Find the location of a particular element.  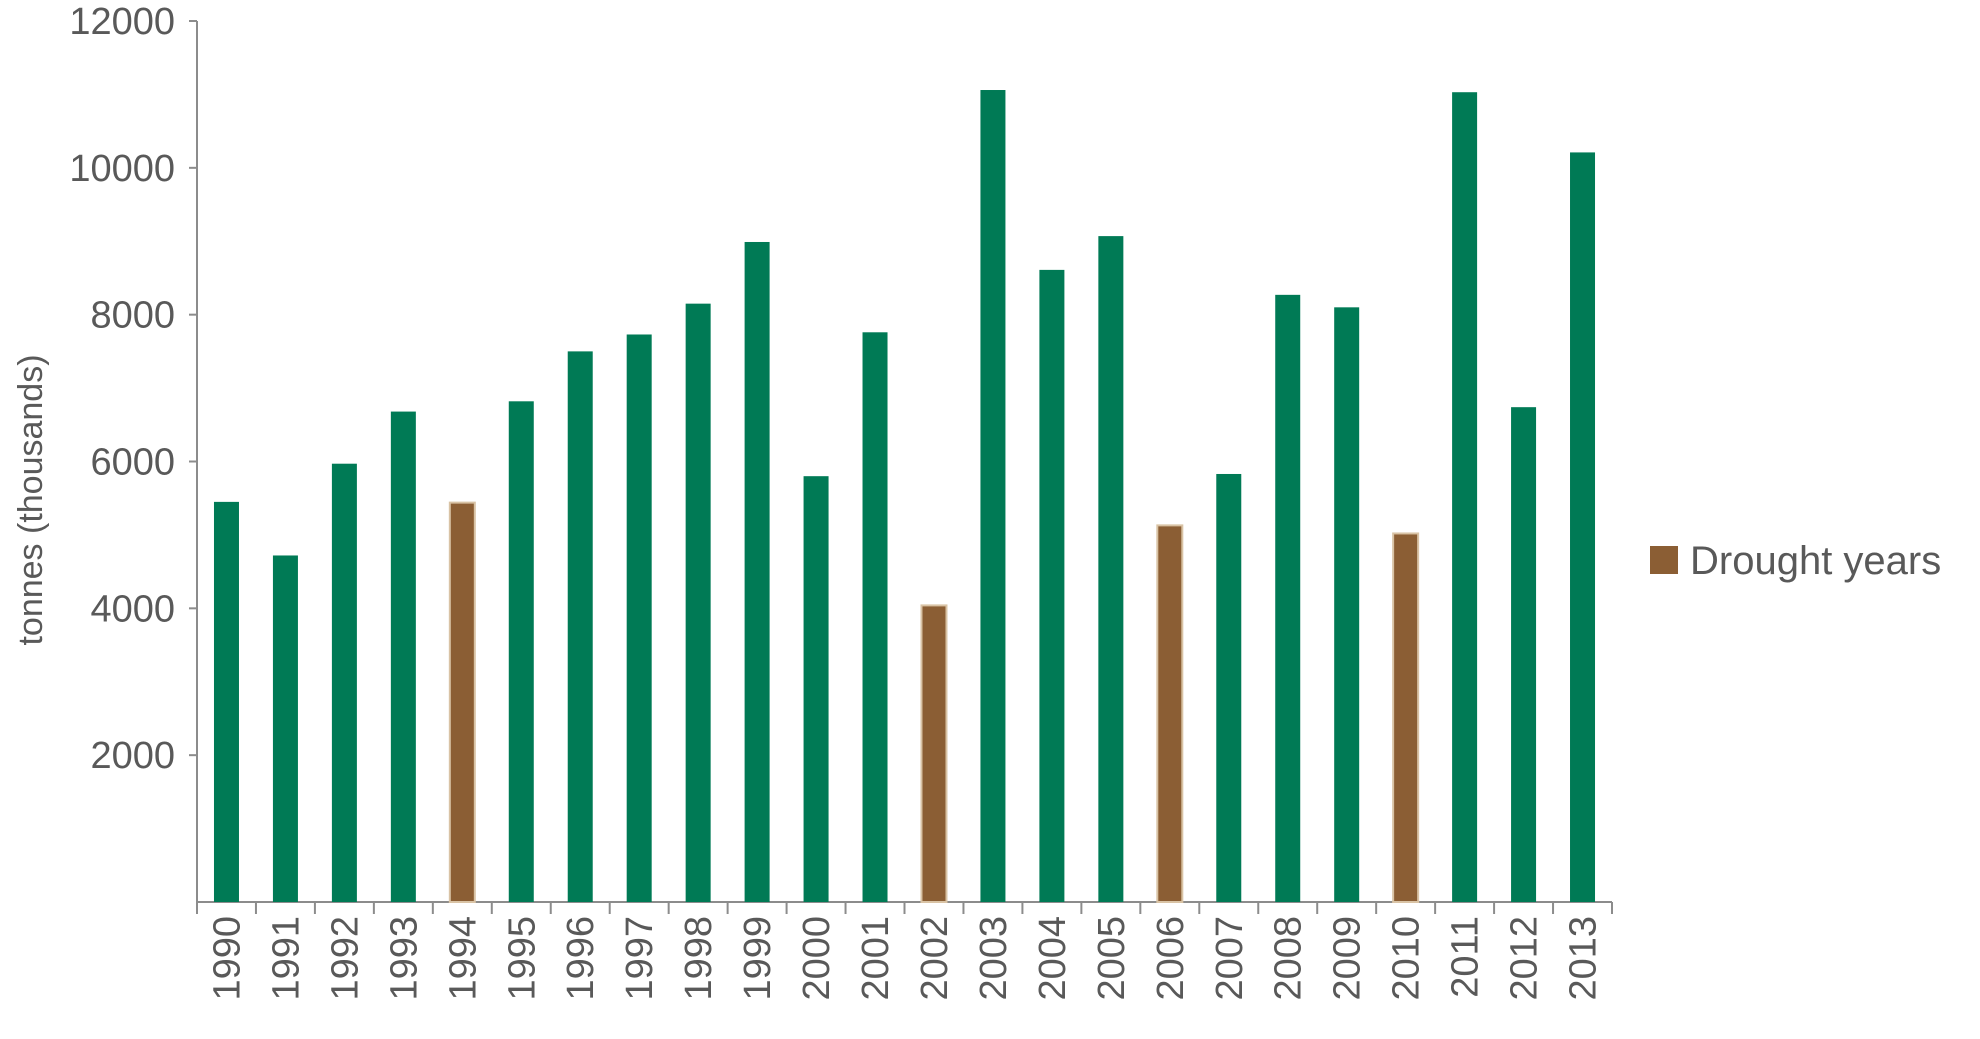

x-tick-label: 1993 is located at coordinates (404, 958).